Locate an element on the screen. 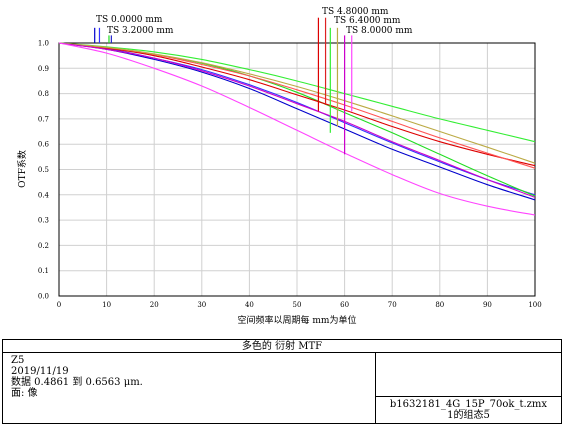  footer-info-line-2: 2019/11/19 is located at coordinates (40, 371).